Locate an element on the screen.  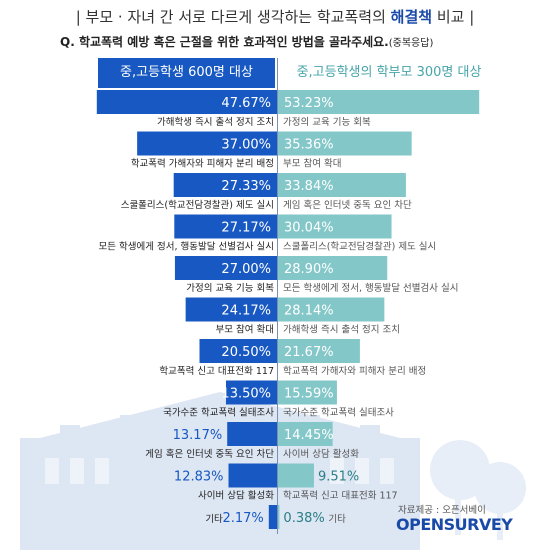
parent-value-label: 9.51% is located at coordinates (338, 477).